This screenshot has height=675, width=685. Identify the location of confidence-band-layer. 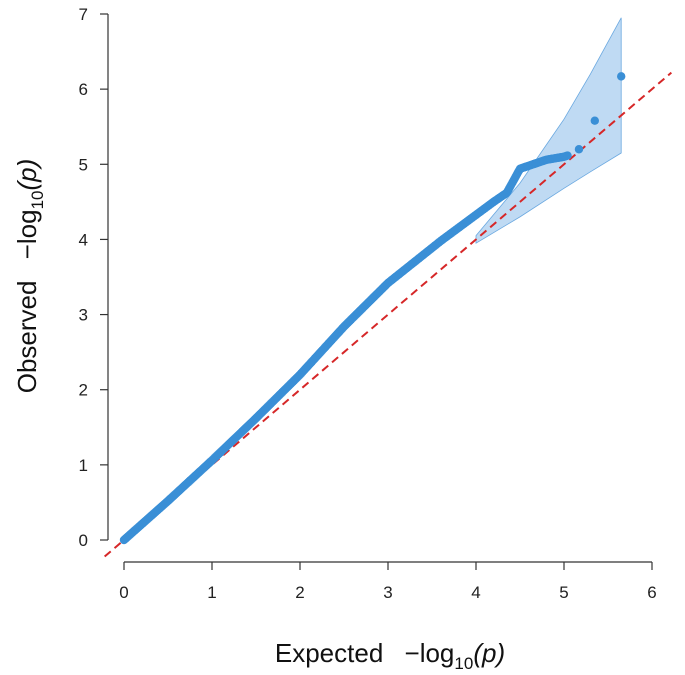
(548, 130).